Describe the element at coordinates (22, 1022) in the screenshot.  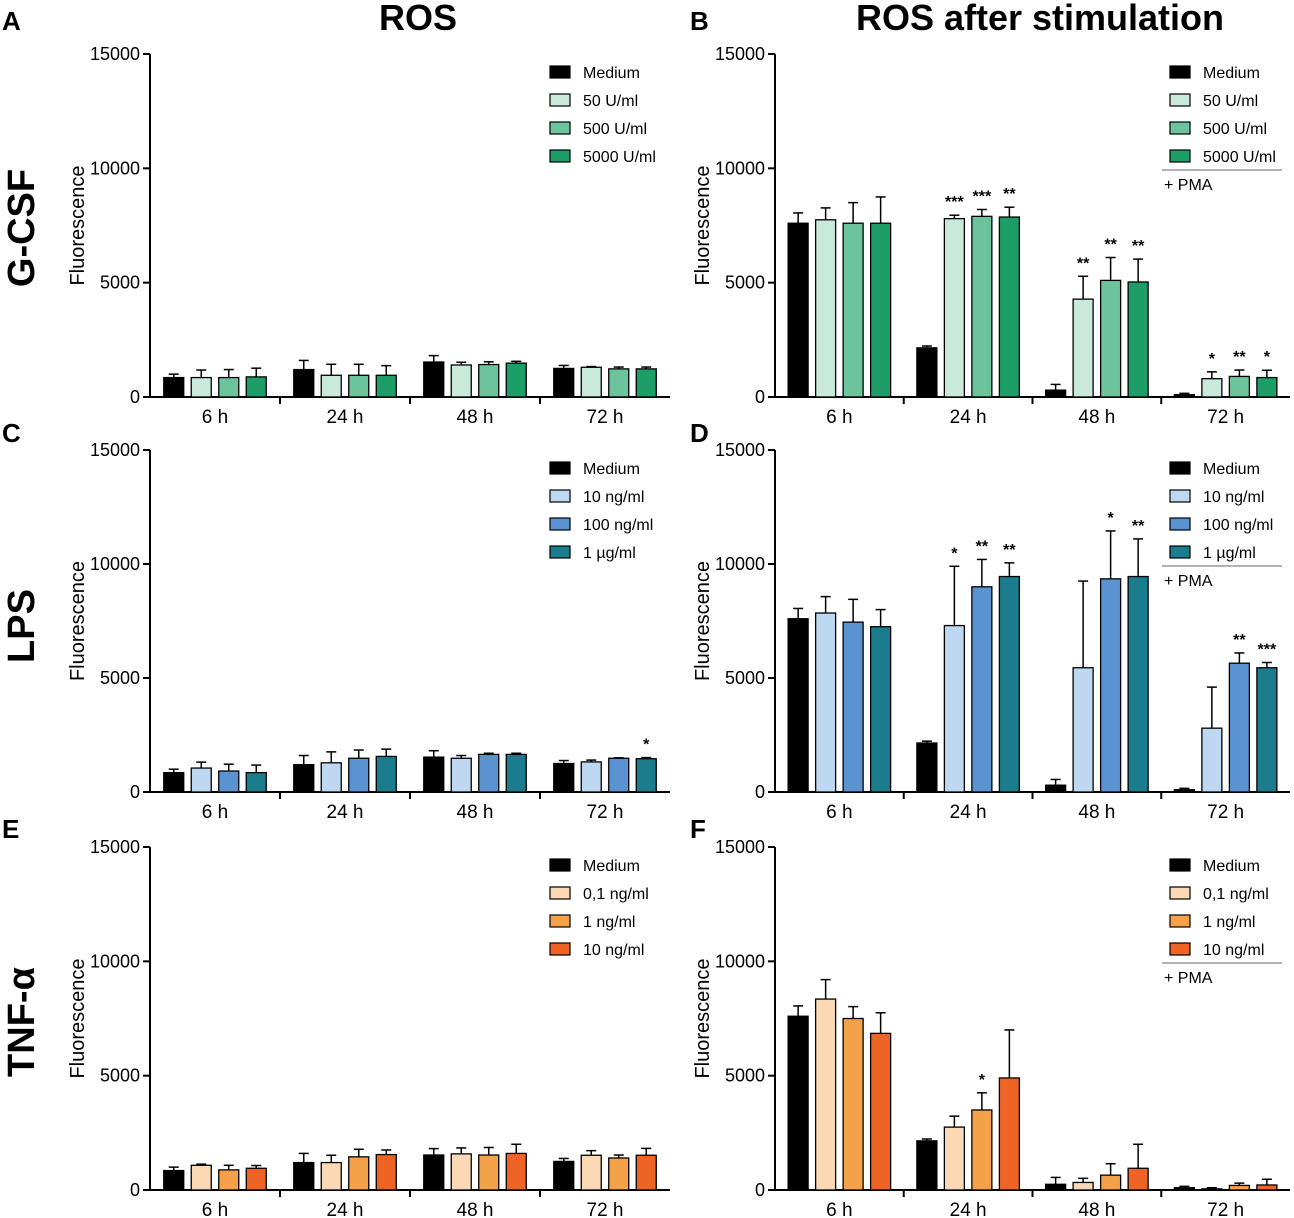
I see `row-label-tnf: TNF-α` at that location.